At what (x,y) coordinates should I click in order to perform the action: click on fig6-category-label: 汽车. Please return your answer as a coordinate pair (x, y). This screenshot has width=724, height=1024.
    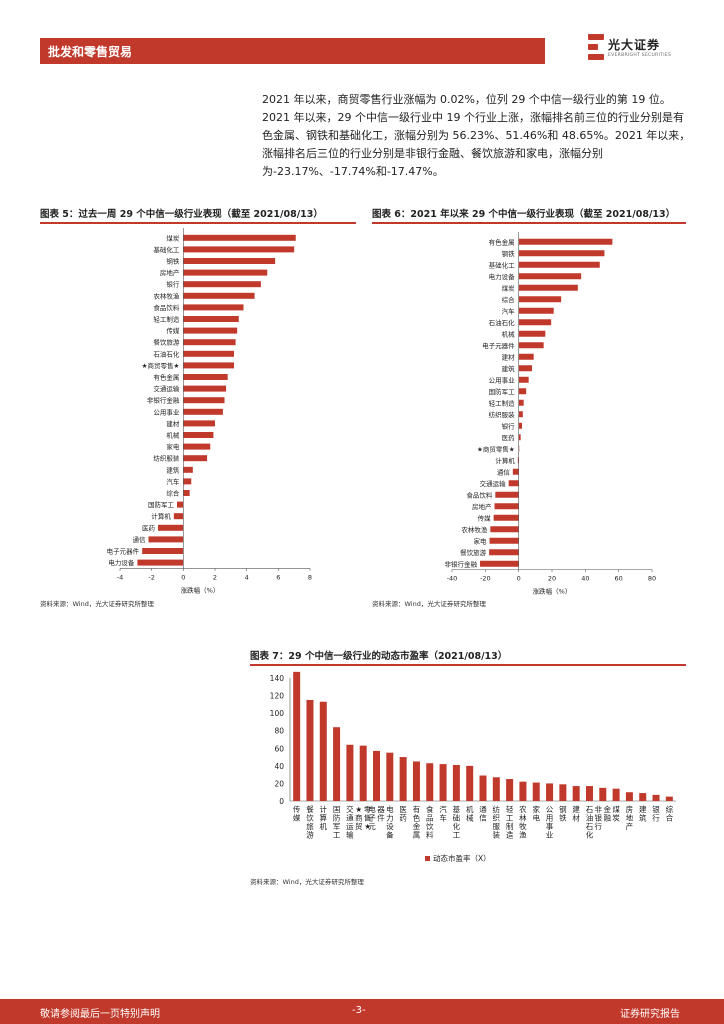
    Looking at the image, I should click on (509, 310).